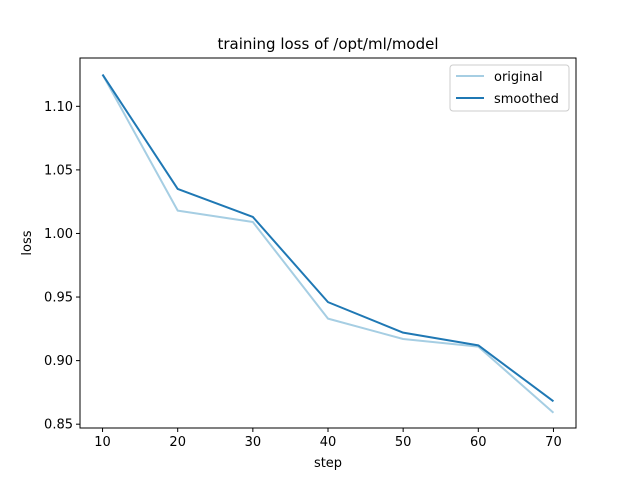 Image resolution: width=640 pixels, height=480 pixels. Describe the element at coordinates (58, 361) in the screenshot. I see `y-tick-label: 0.90` at that location.